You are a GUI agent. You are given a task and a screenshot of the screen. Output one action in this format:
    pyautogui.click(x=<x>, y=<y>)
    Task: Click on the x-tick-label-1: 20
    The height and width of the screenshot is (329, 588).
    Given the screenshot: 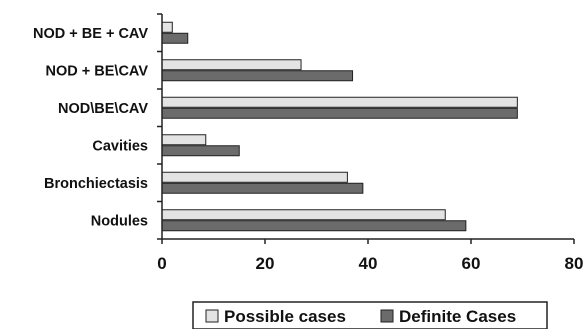 What is the action you would take?
    pyautogui.click(x=265, y=263)
    